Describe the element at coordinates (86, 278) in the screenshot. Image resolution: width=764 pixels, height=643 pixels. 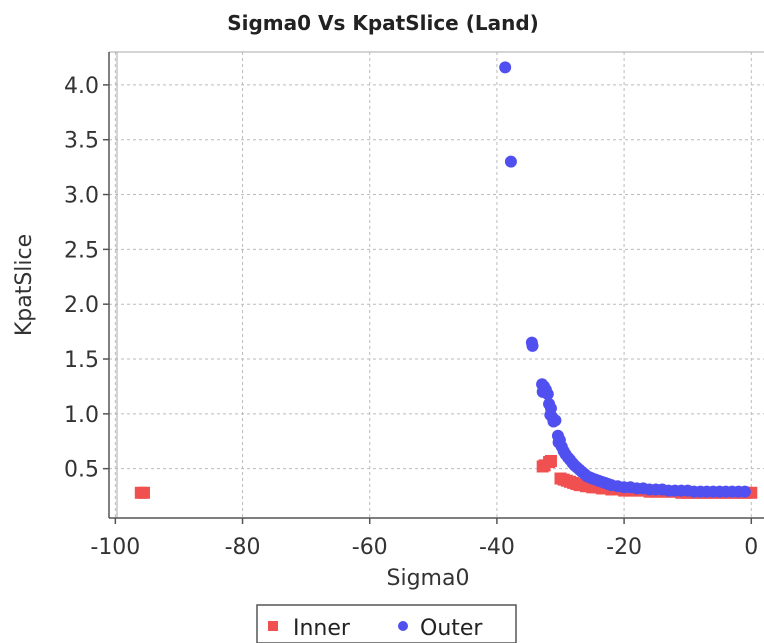
I see `y-axis-ticks: 0.5 1.0 1.5 2.0 2.5 3.0 3.5 4.0` at that location.